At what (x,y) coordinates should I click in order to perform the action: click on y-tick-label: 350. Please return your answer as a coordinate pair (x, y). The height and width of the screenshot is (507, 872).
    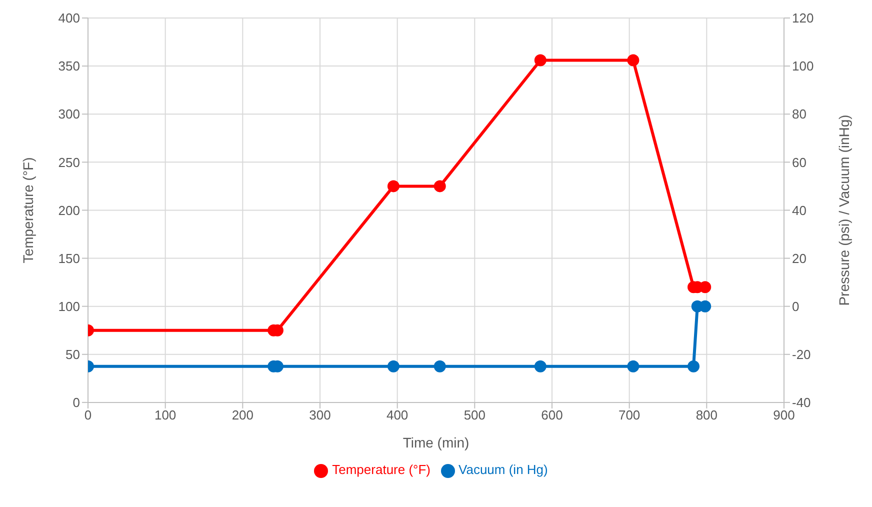
    Looking at the image, I should click on (69, 66).